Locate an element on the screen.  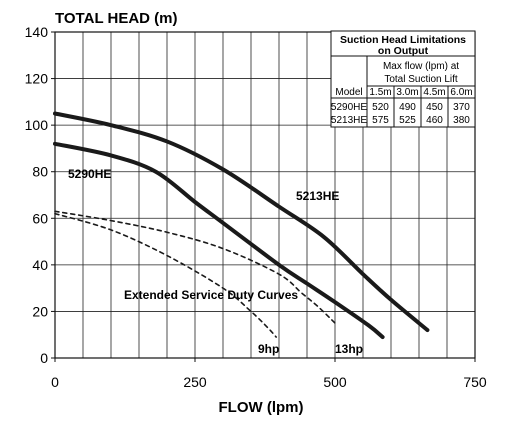
table-row2-v1: 575 is located at coordinates (380, 120).